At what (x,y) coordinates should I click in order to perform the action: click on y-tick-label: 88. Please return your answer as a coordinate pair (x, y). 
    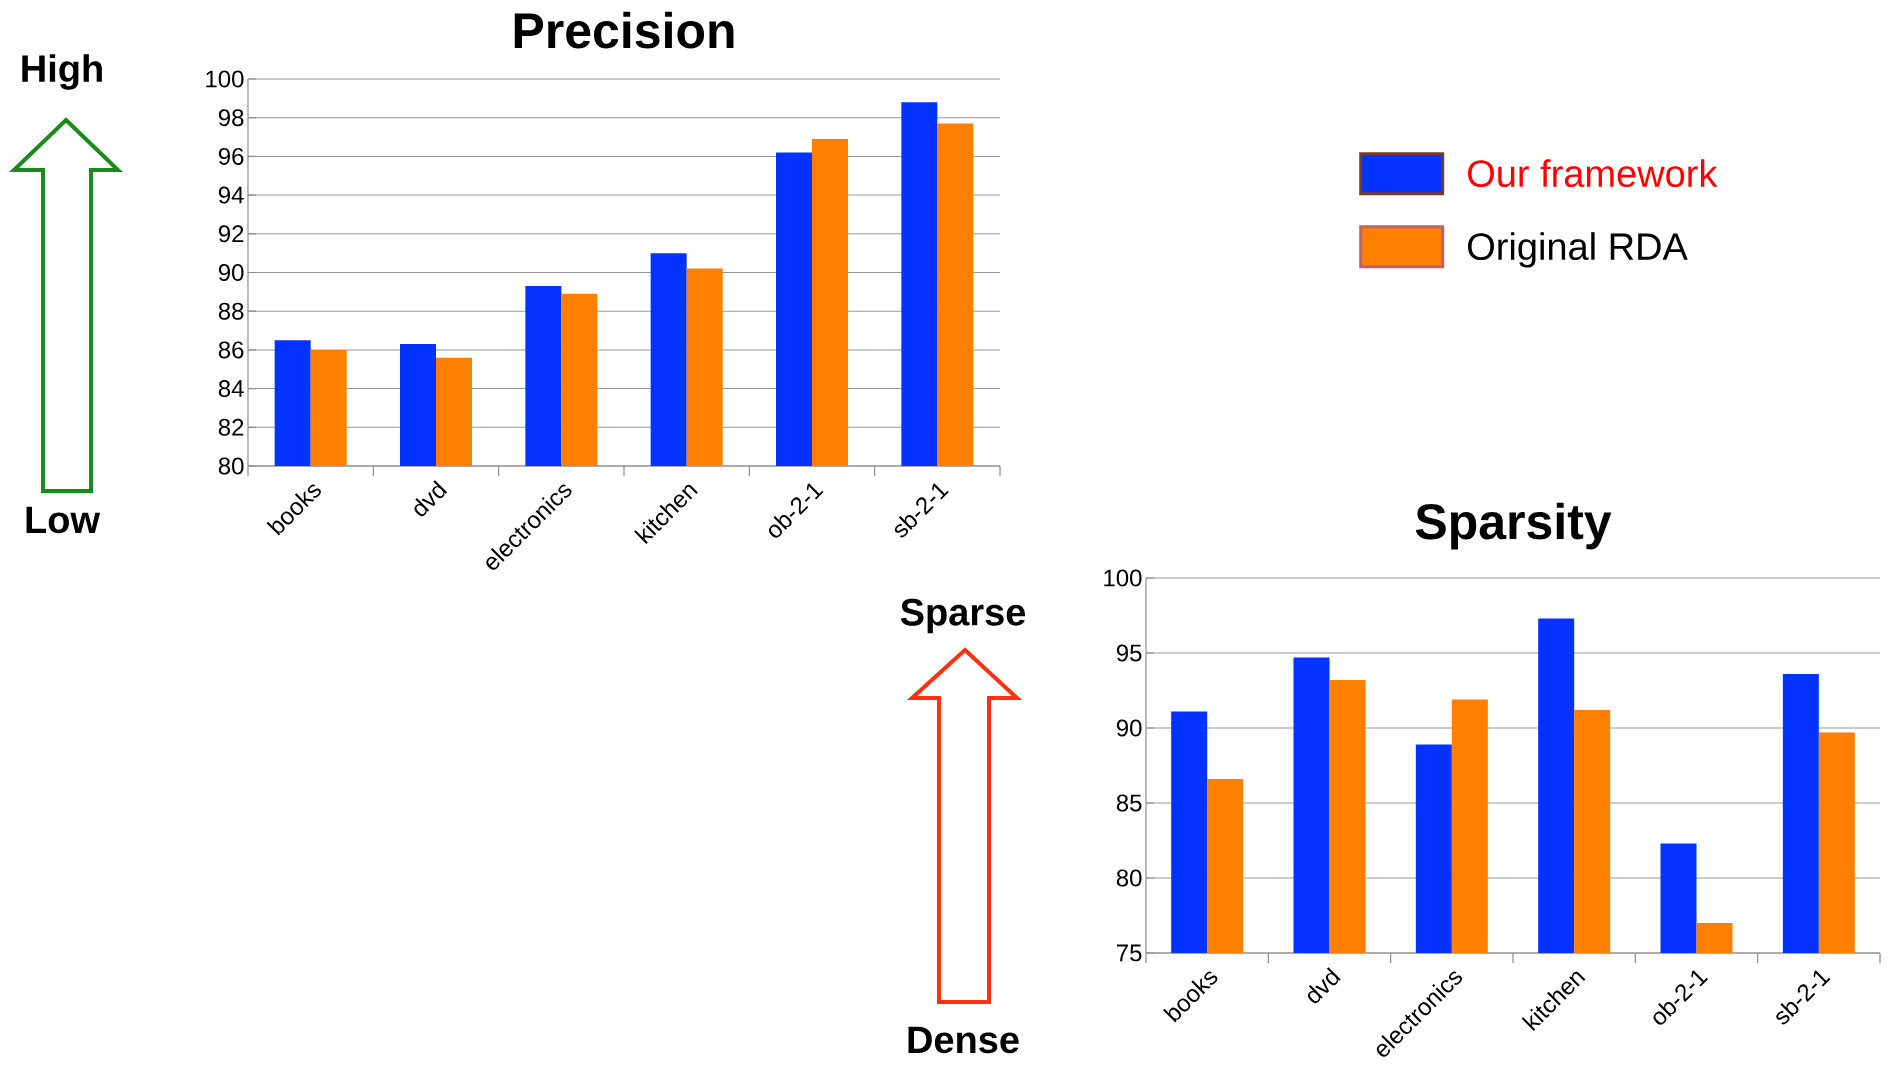
    Looking at the image, I should click on (231, 311).